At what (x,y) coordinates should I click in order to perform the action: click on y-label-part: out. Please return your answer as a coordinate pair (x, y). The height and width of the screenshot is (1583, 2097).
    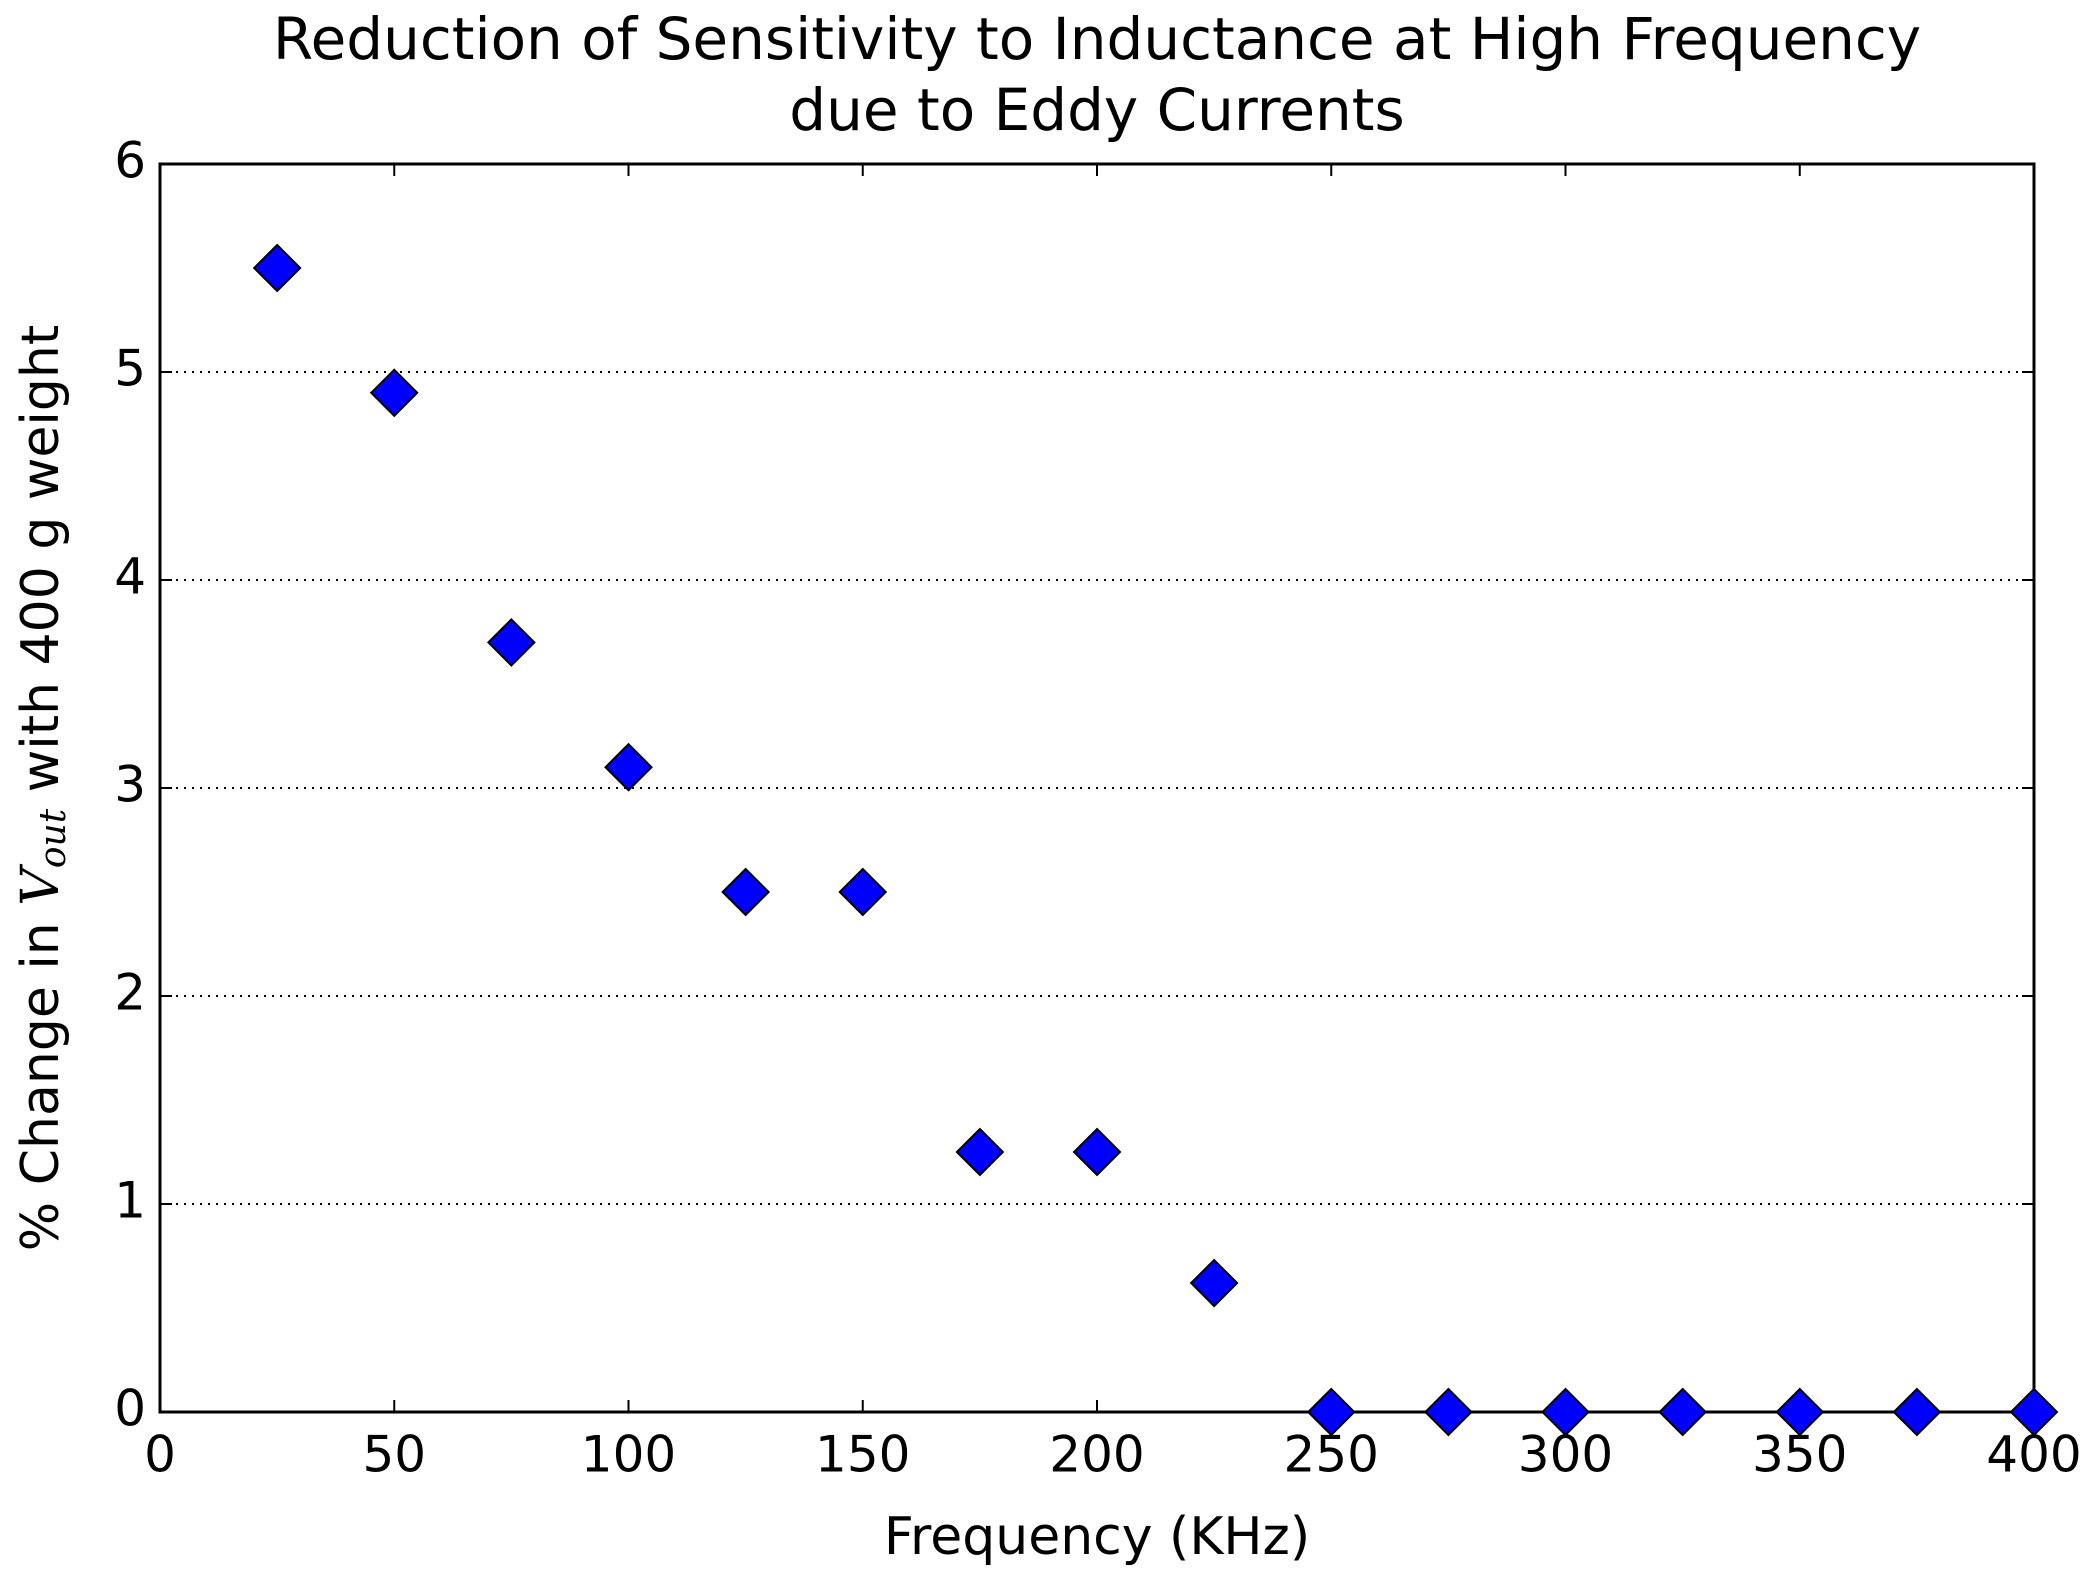
    Looking at the image, I should click on (53, 838).